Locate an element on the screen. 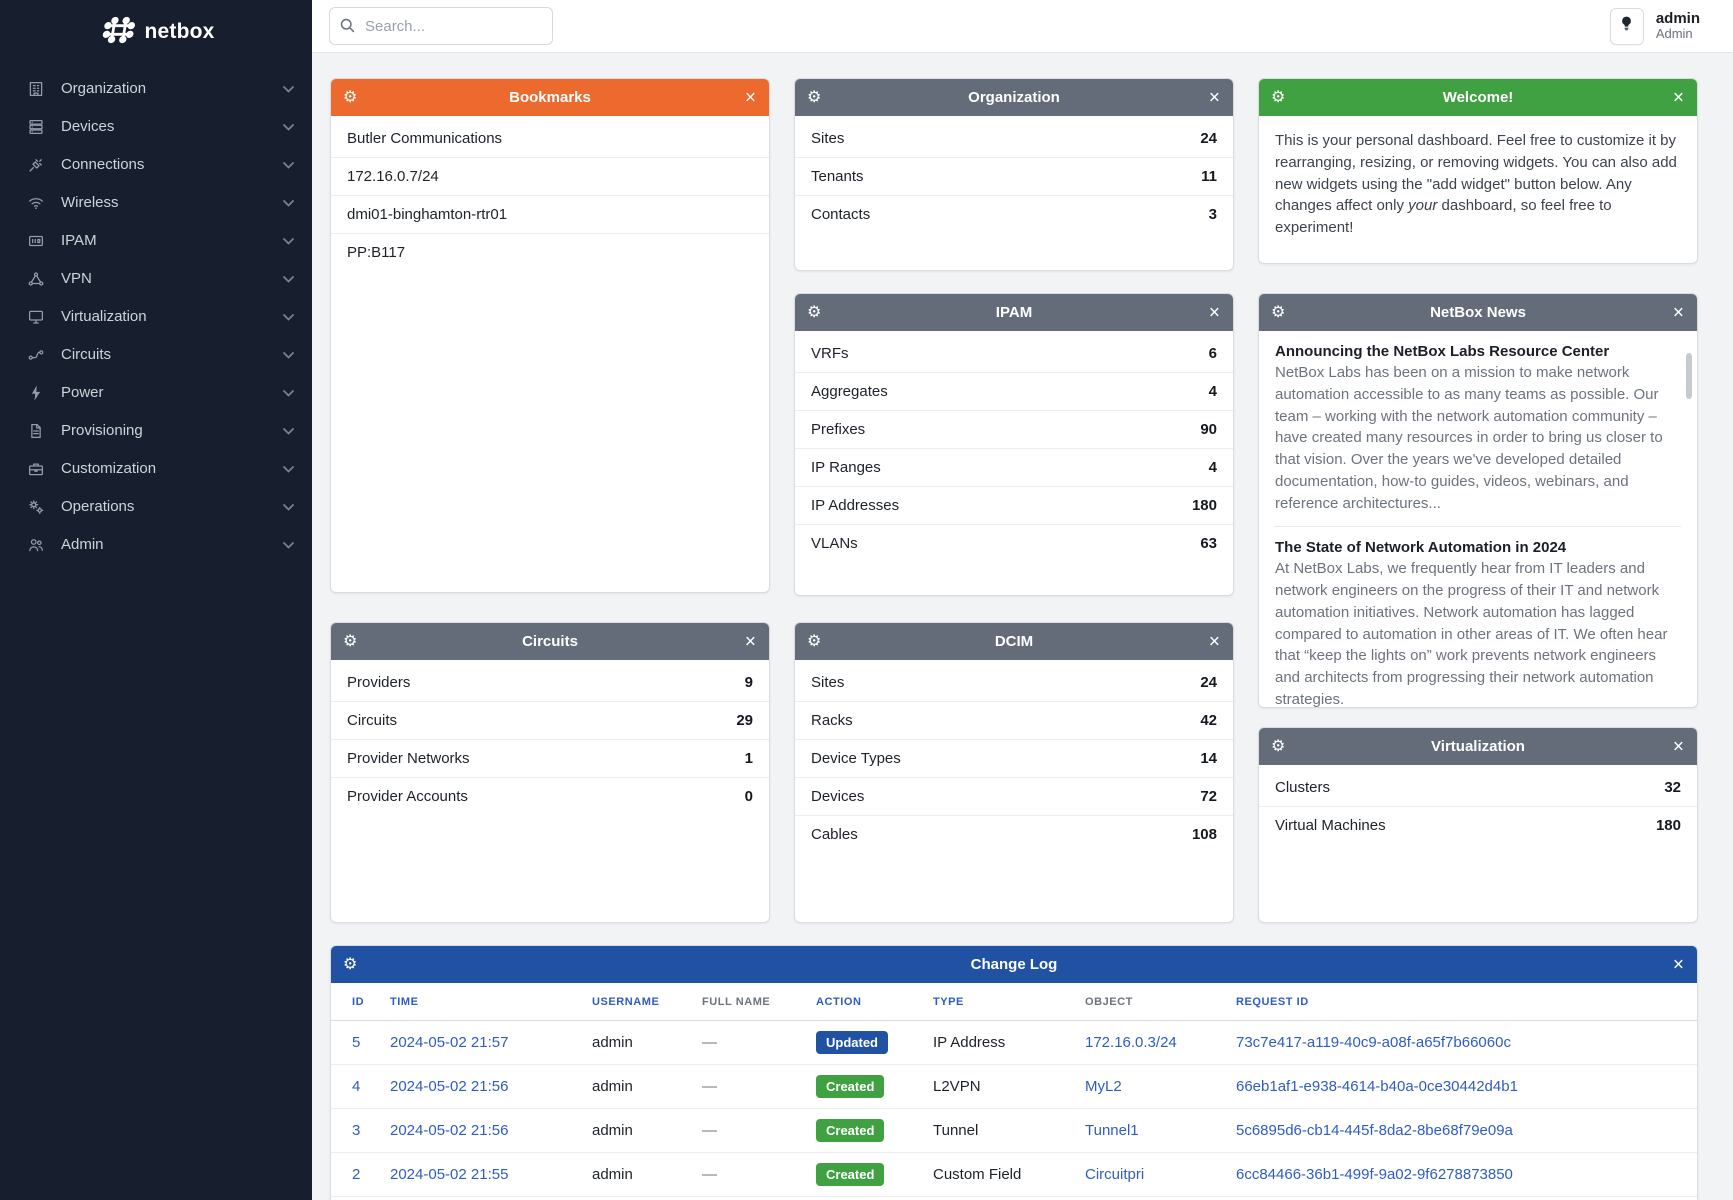 The height and width of the screenshot is (1200, 1733). change-object-link: MyL2 is located at coordinates (1103, 1086).